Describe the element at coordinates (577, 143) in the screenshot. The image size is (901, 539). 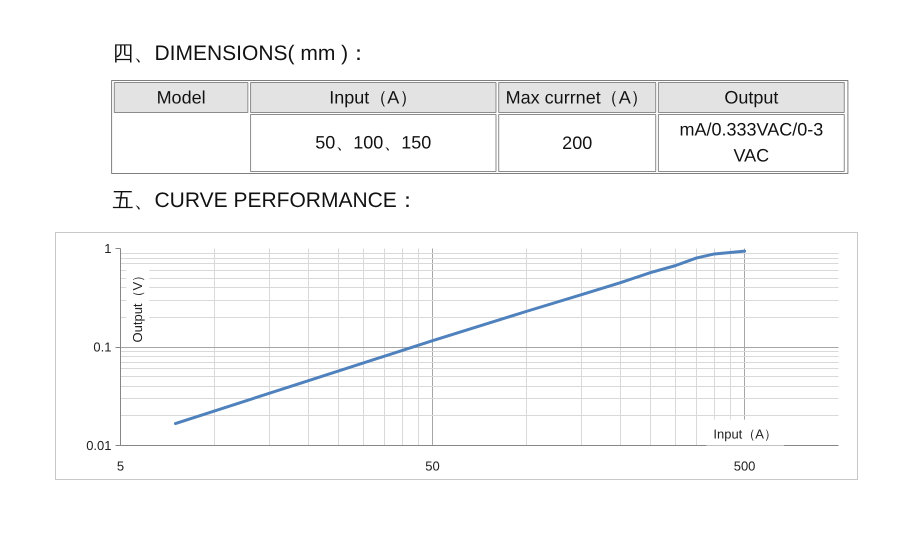
I see `text: 200` at that location.